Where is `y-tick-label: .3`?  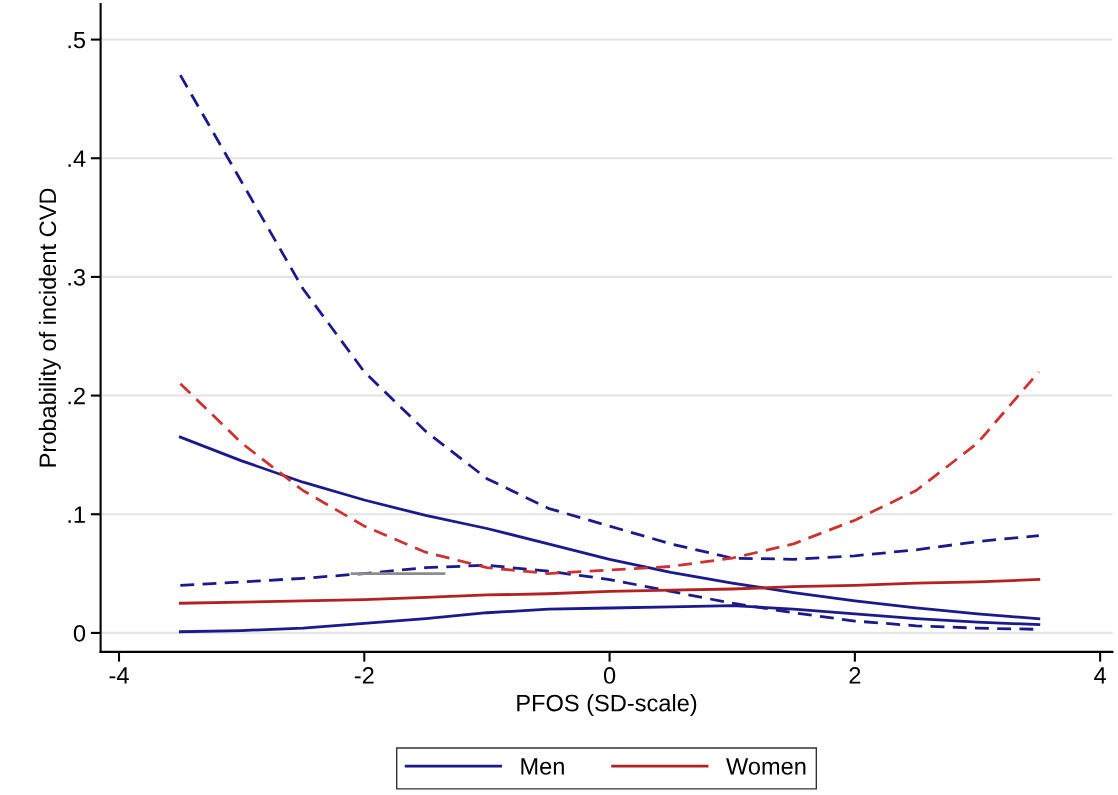 y-tick-label: .3 is located at coordinates (76, 277).